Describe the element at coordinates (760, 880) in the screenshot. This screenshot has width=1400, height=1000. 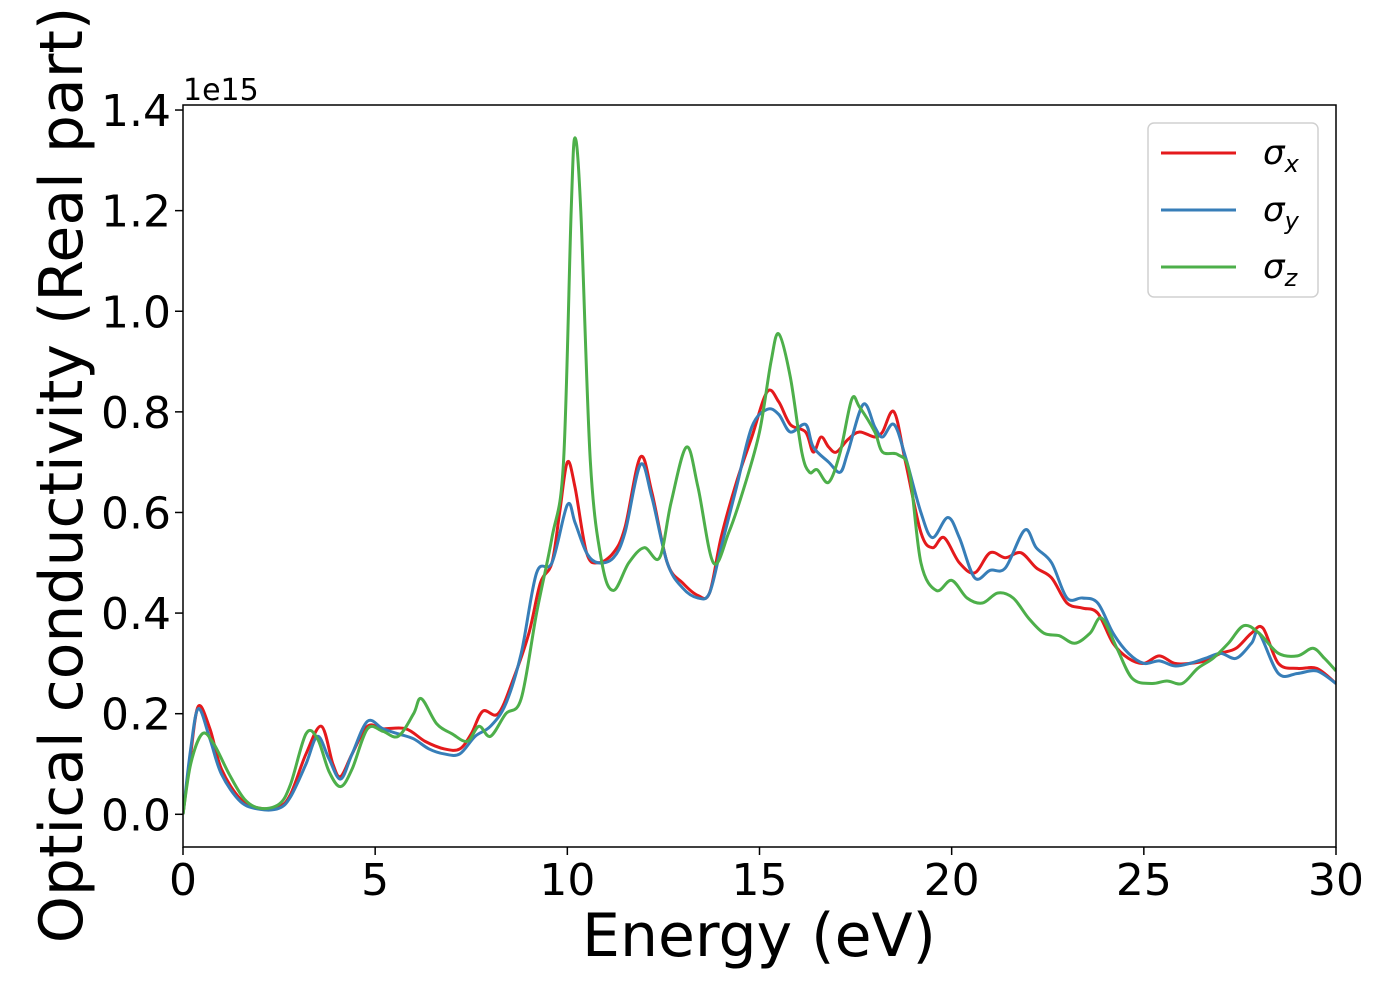
I see `x-tick-label: 15` at that location.